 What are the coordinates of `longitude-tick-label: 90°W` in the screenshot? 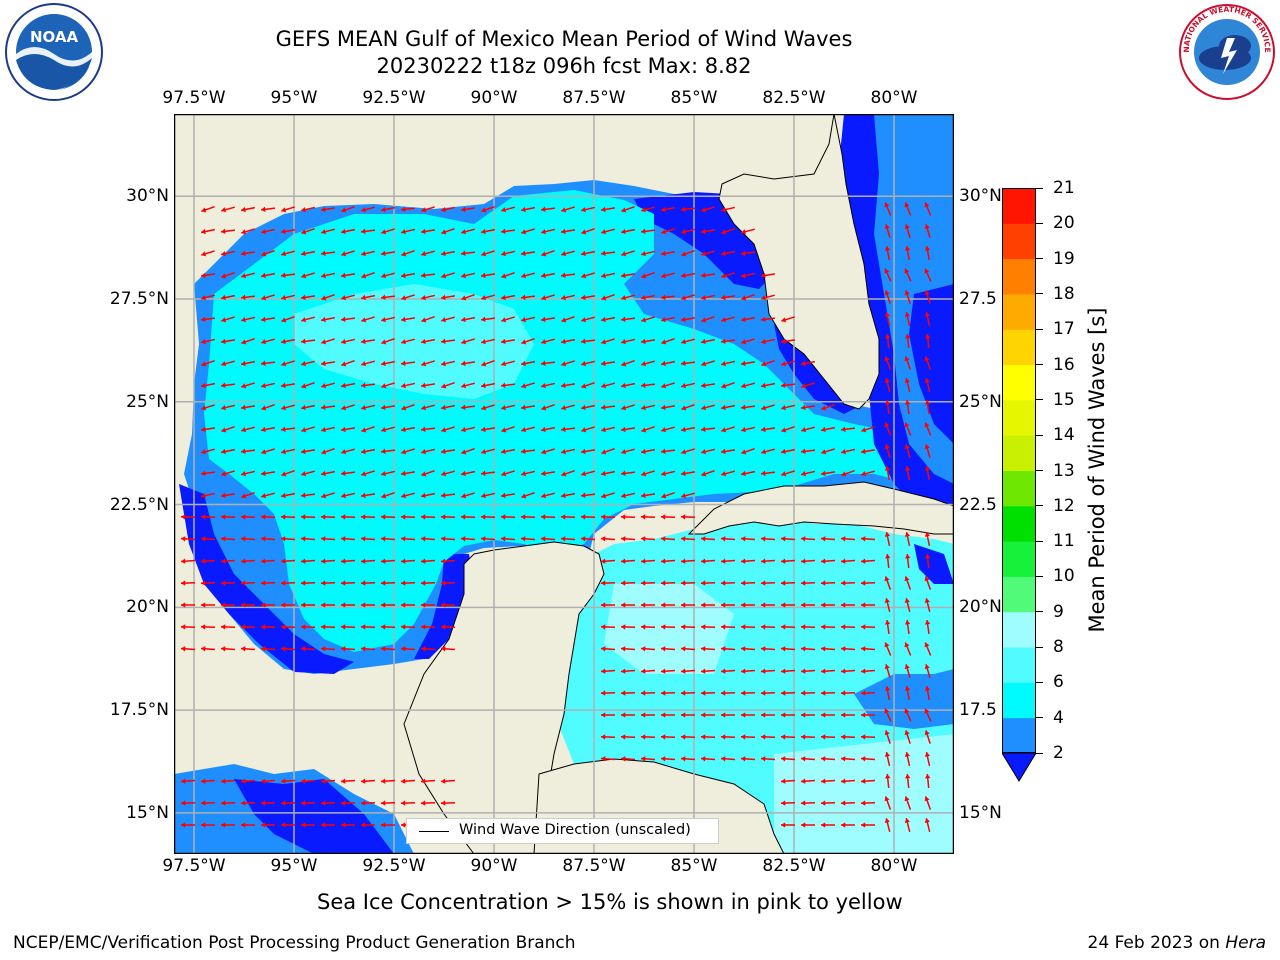 It's located at (494, 98).